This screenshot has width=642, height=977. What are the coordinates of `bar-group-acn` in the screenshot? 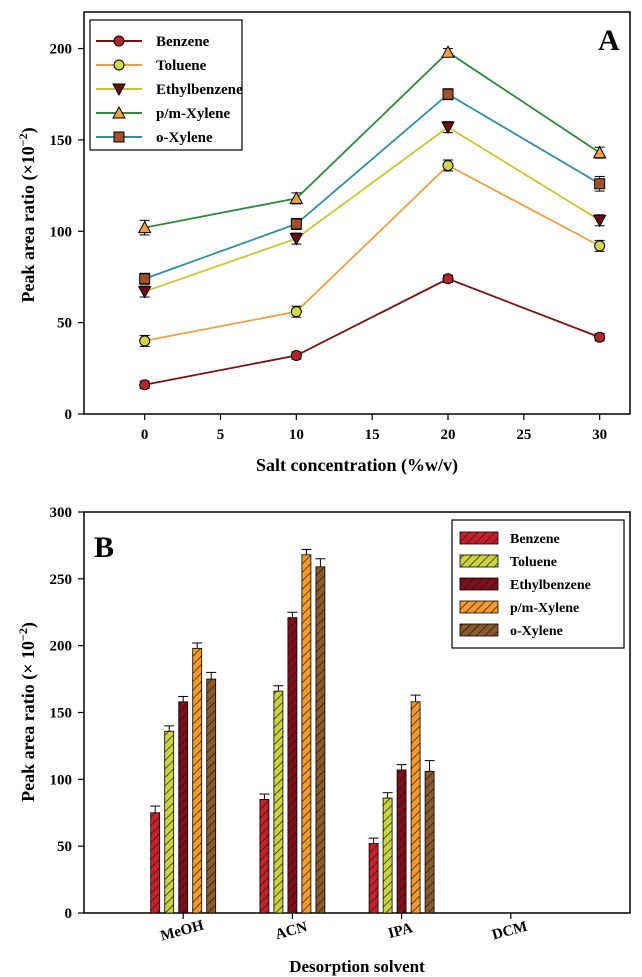 It's located at (292, 731).